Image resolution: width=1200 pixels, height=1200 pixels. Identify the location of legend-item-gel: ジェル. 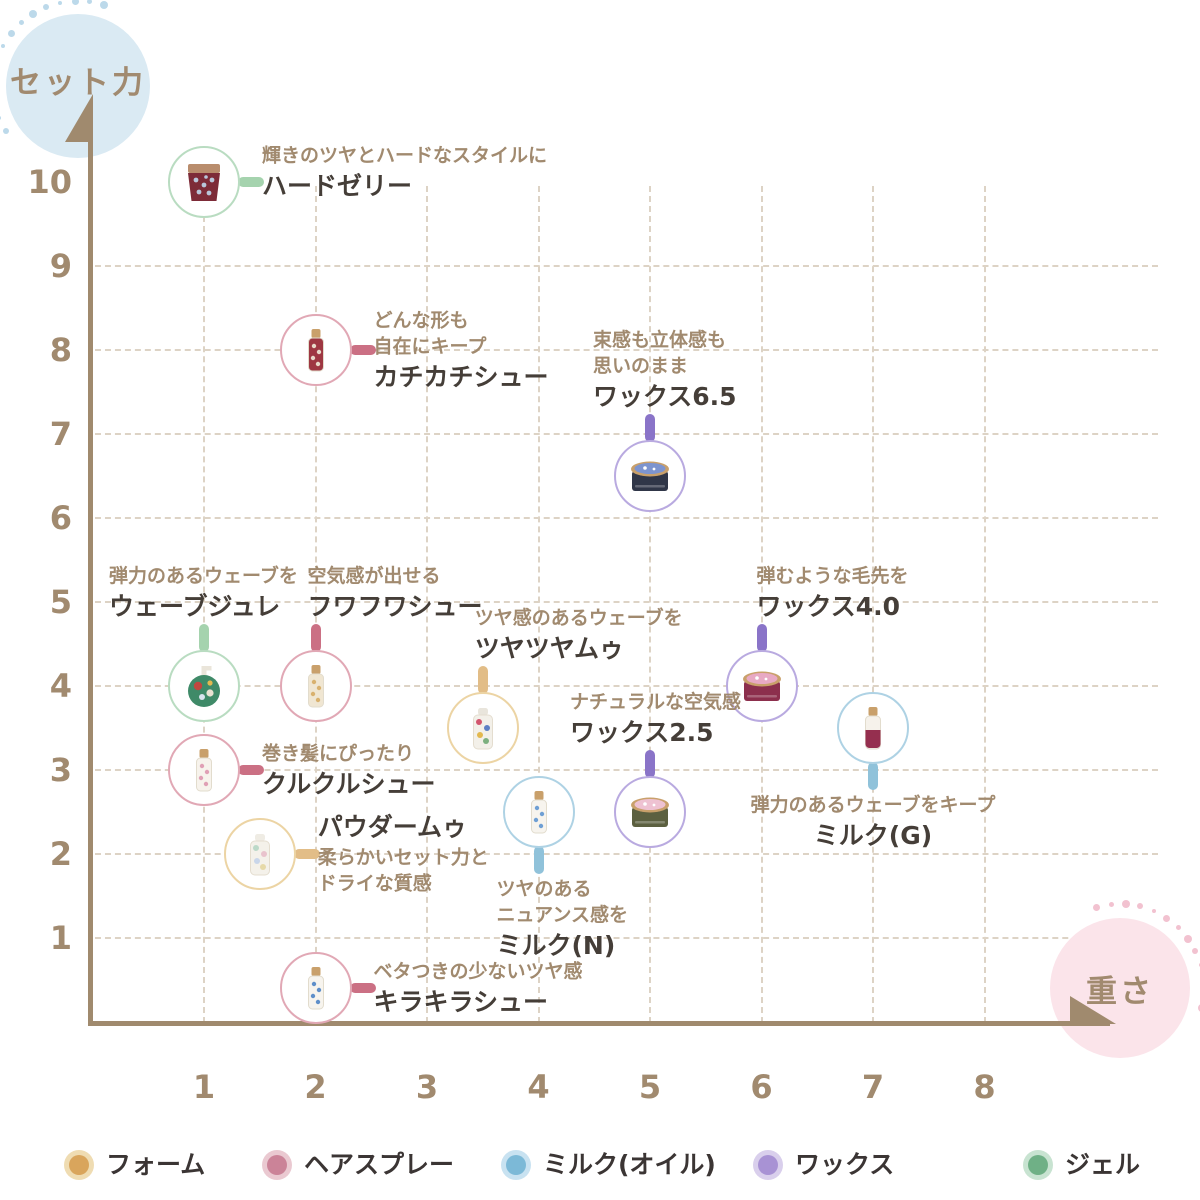
(1081, 1165).